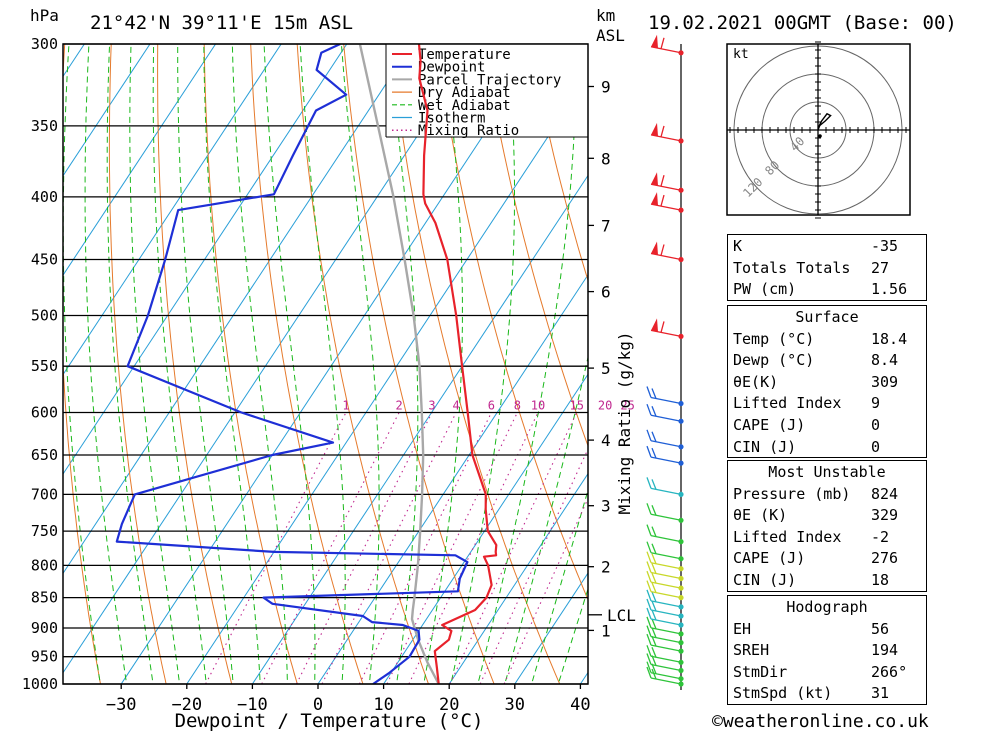  Describe the element at coordinates (457, 364) in the screenshot. I see `temperature-series-line` at that location.